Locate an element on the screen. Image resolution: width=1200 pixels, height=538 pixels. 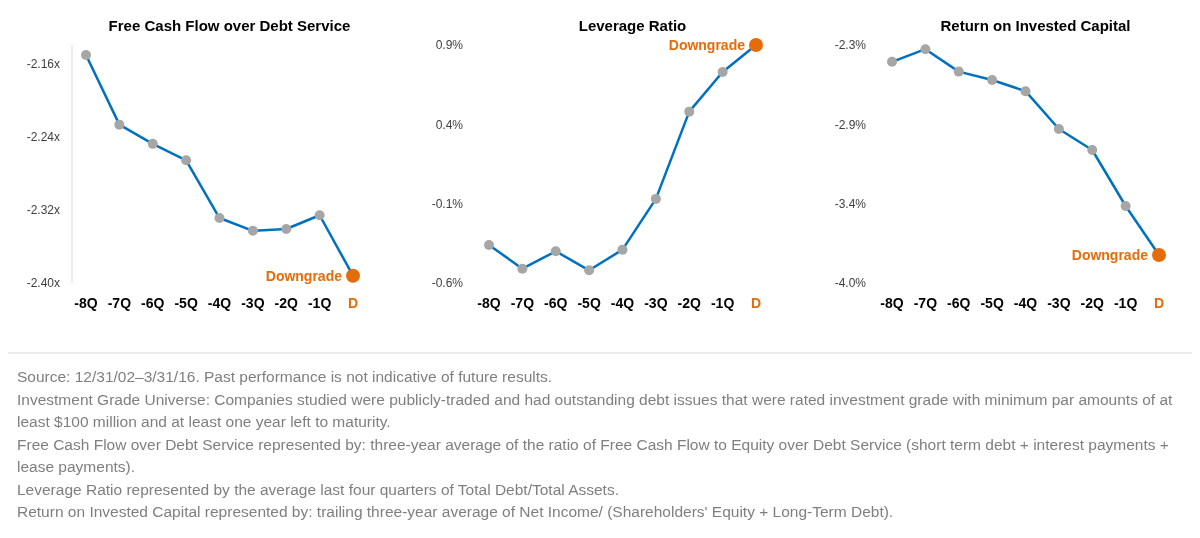
y-tick-label: -2.32x is located at coordinates (43, 209).